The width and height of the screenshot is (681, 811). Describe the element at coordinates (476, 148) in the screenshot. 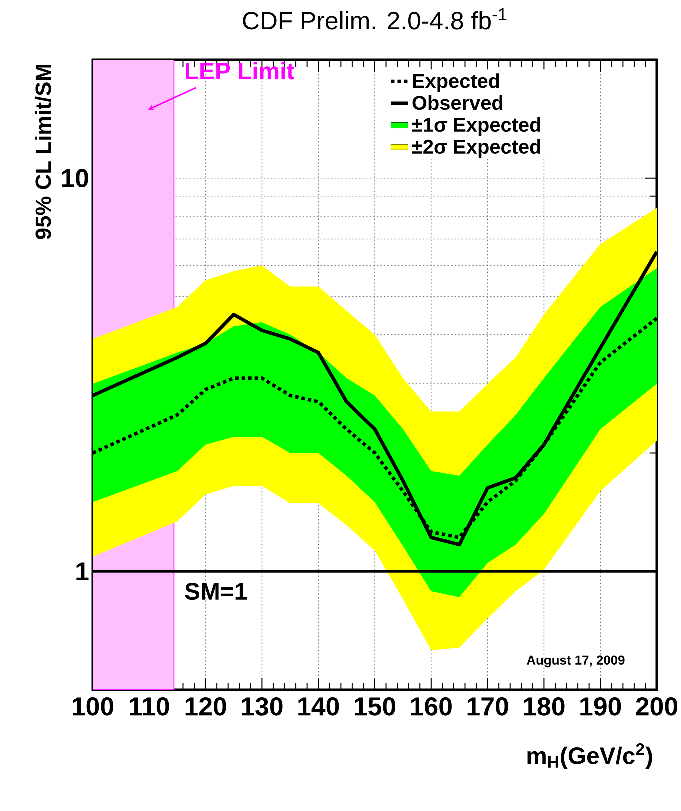

I see `legend-label: ±2σ Expected` at that location.